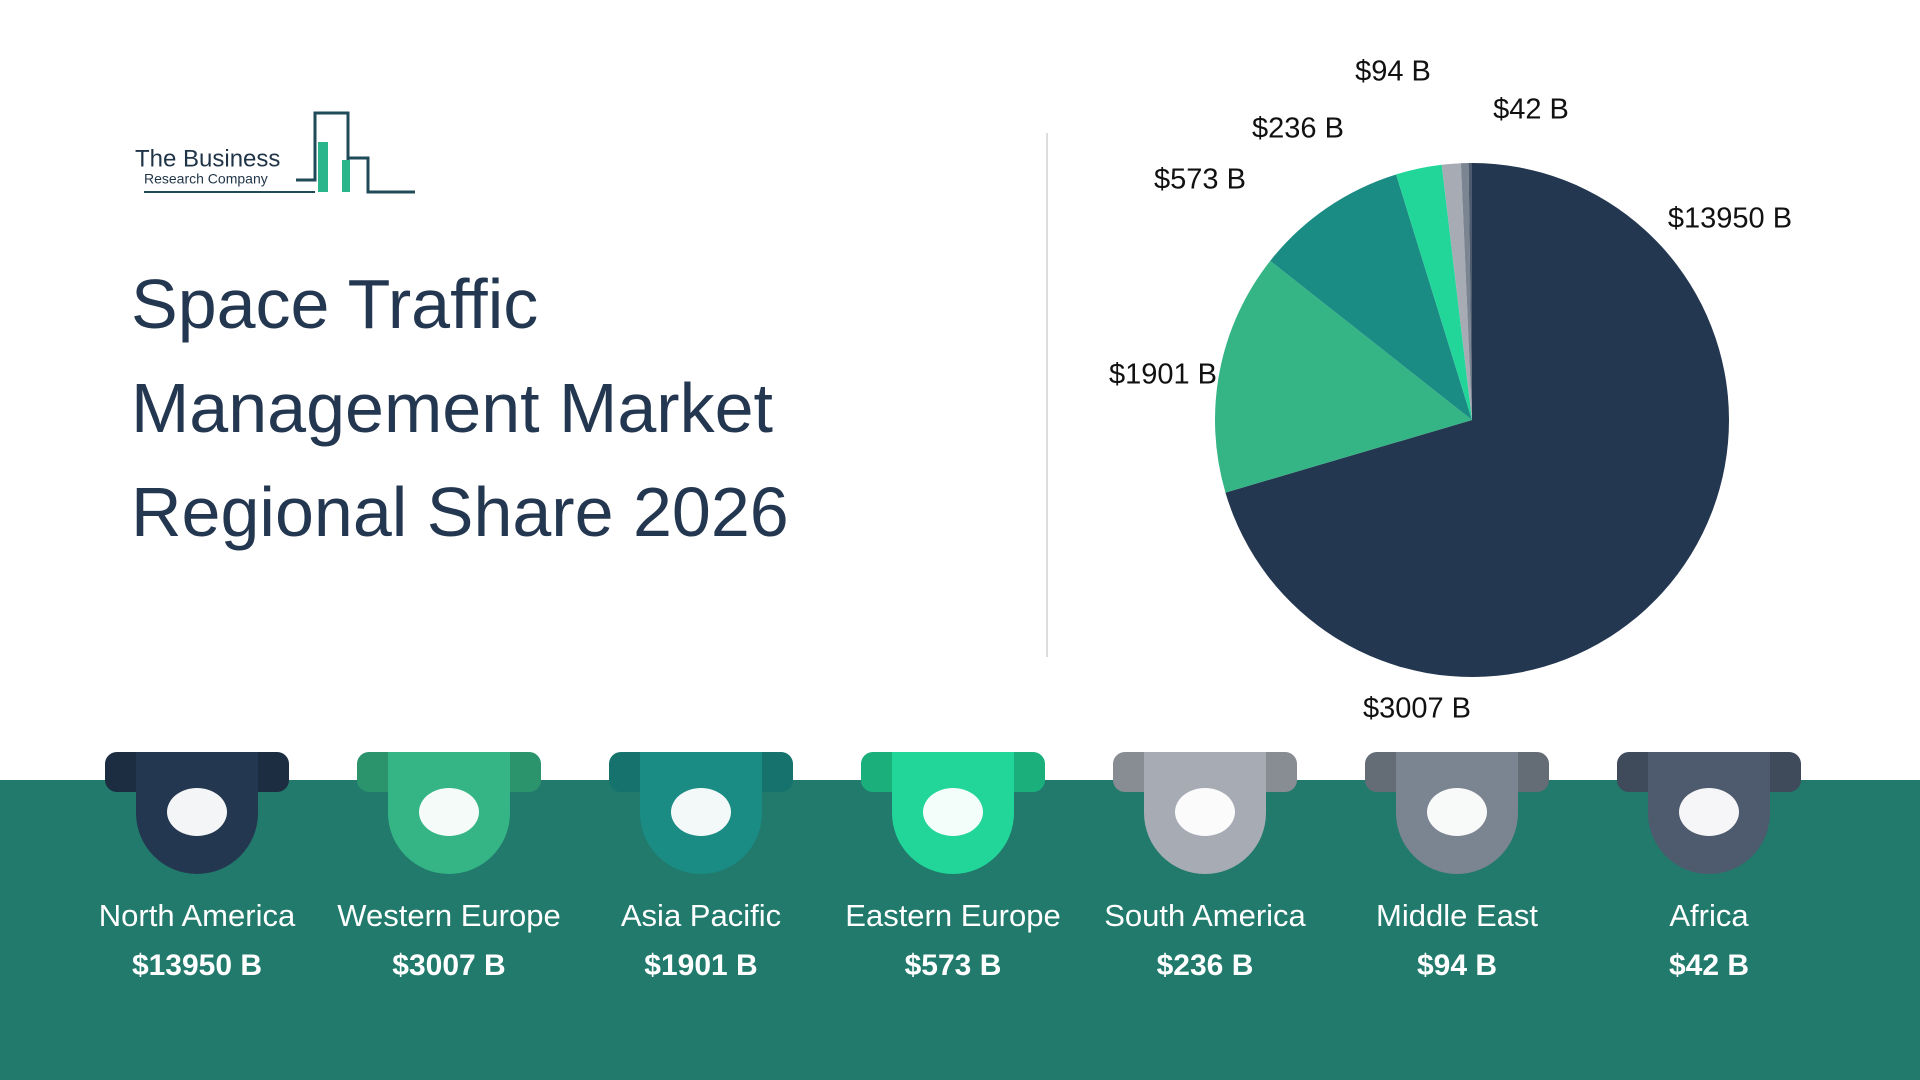 This screenshot has width=1920, height=1080. Describe the element at coordinates (197, 915) in the screenshot. I see `region-name: North America` at that location.